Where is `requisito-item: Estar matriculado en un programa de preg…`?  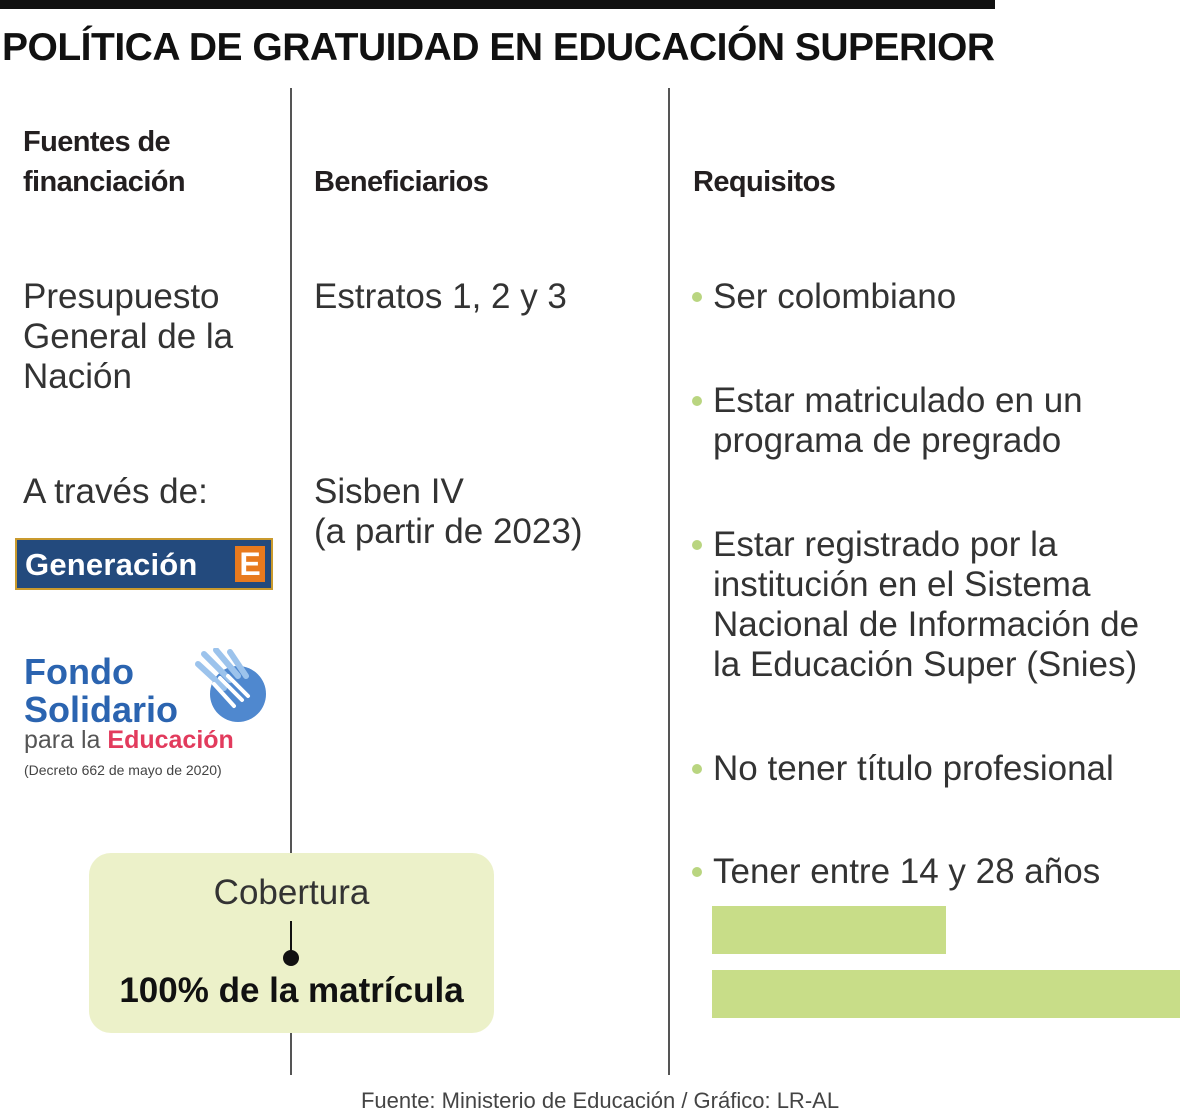 requisito-item: Estar matriculado en un programa de preg… is located at coordinates (887, 421).